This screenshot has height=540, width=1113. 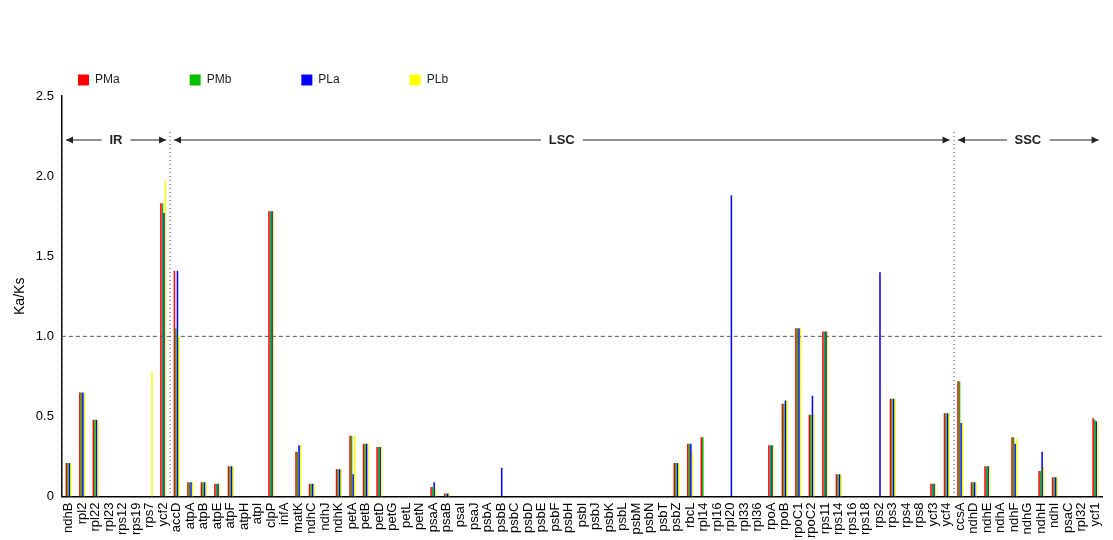 I want to click on x-tick-label: psbH, so click(x=568, y=517).